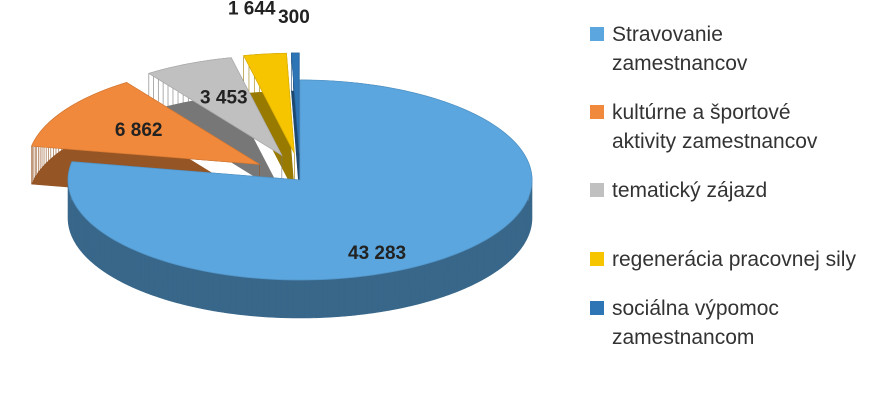 The height and width of the screenshot is (411, 869). Describe the element at coordinates (294, 17) in the screenshot. I see `data-label: 300` at that location.